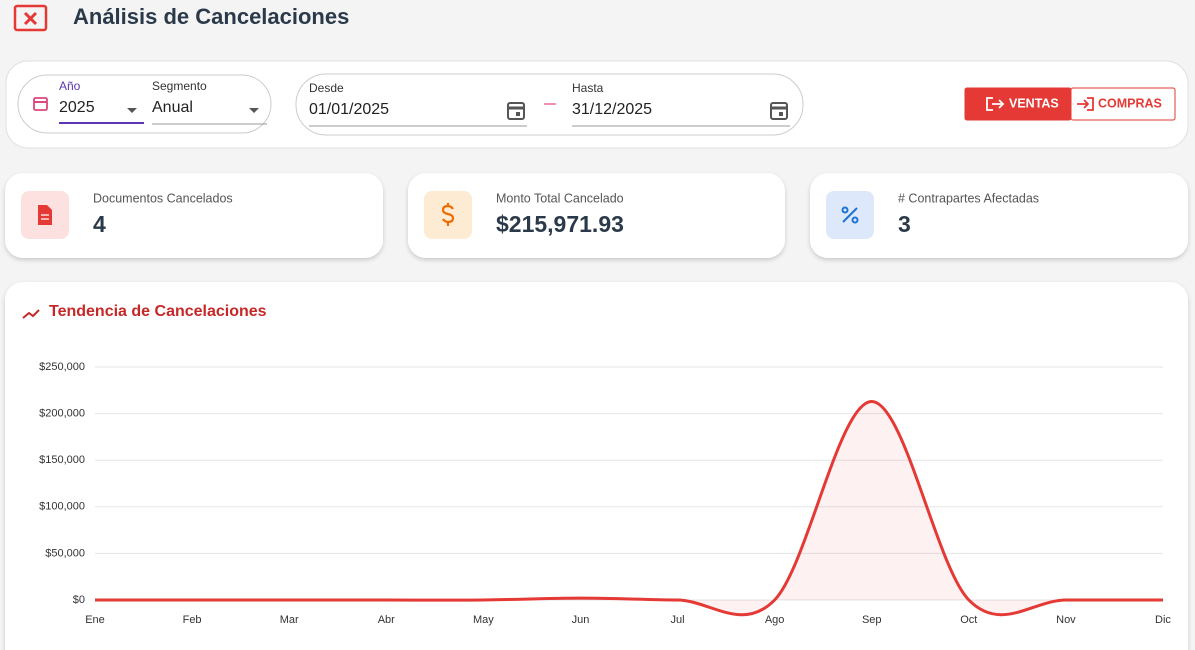 The image size is (1195, 650). Describe the element at coordinates (1066, 620) in the screenshot. I see `x-tick-label: Nov` at that location.